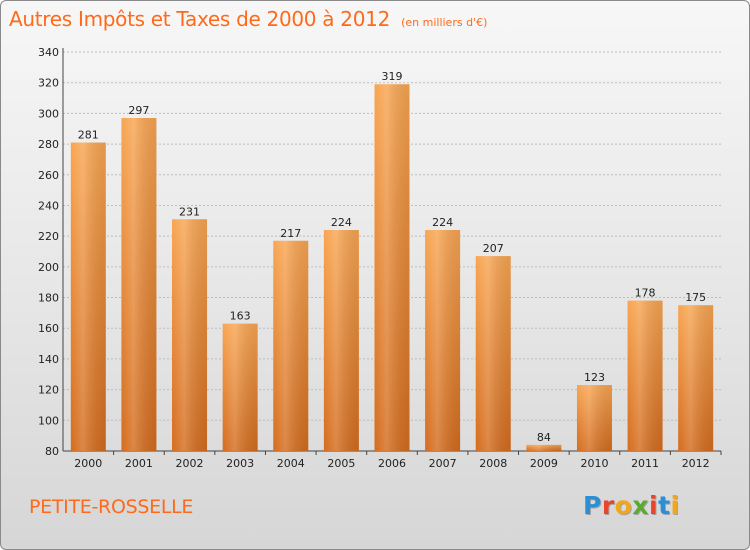 This screenshot has height=550, width=750. What do you see at coordinates (48, 175) in the screenshot?
I see `y-tick-label: 260` at bounding box center [48, 175].